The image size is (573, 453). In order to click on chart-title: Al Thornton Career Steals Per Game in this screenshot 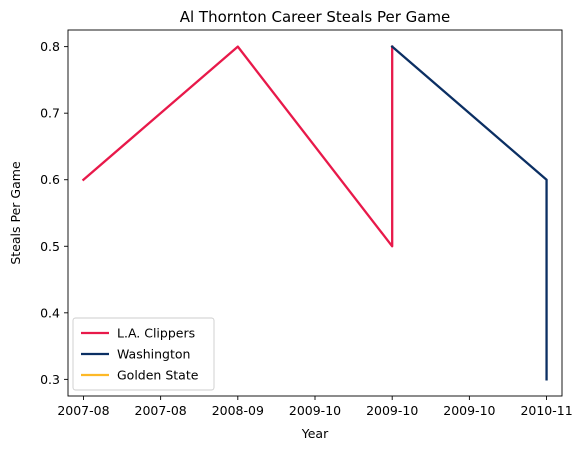, I will do `click(315, 17)`.